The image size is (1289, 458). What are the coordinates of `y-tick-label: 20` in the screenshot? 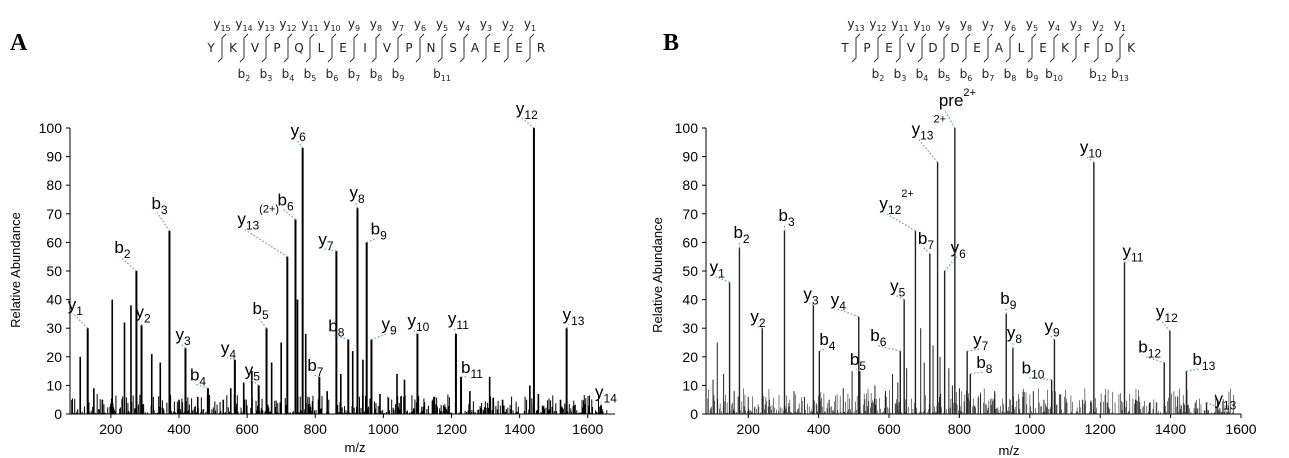 It's located at (54, 357).